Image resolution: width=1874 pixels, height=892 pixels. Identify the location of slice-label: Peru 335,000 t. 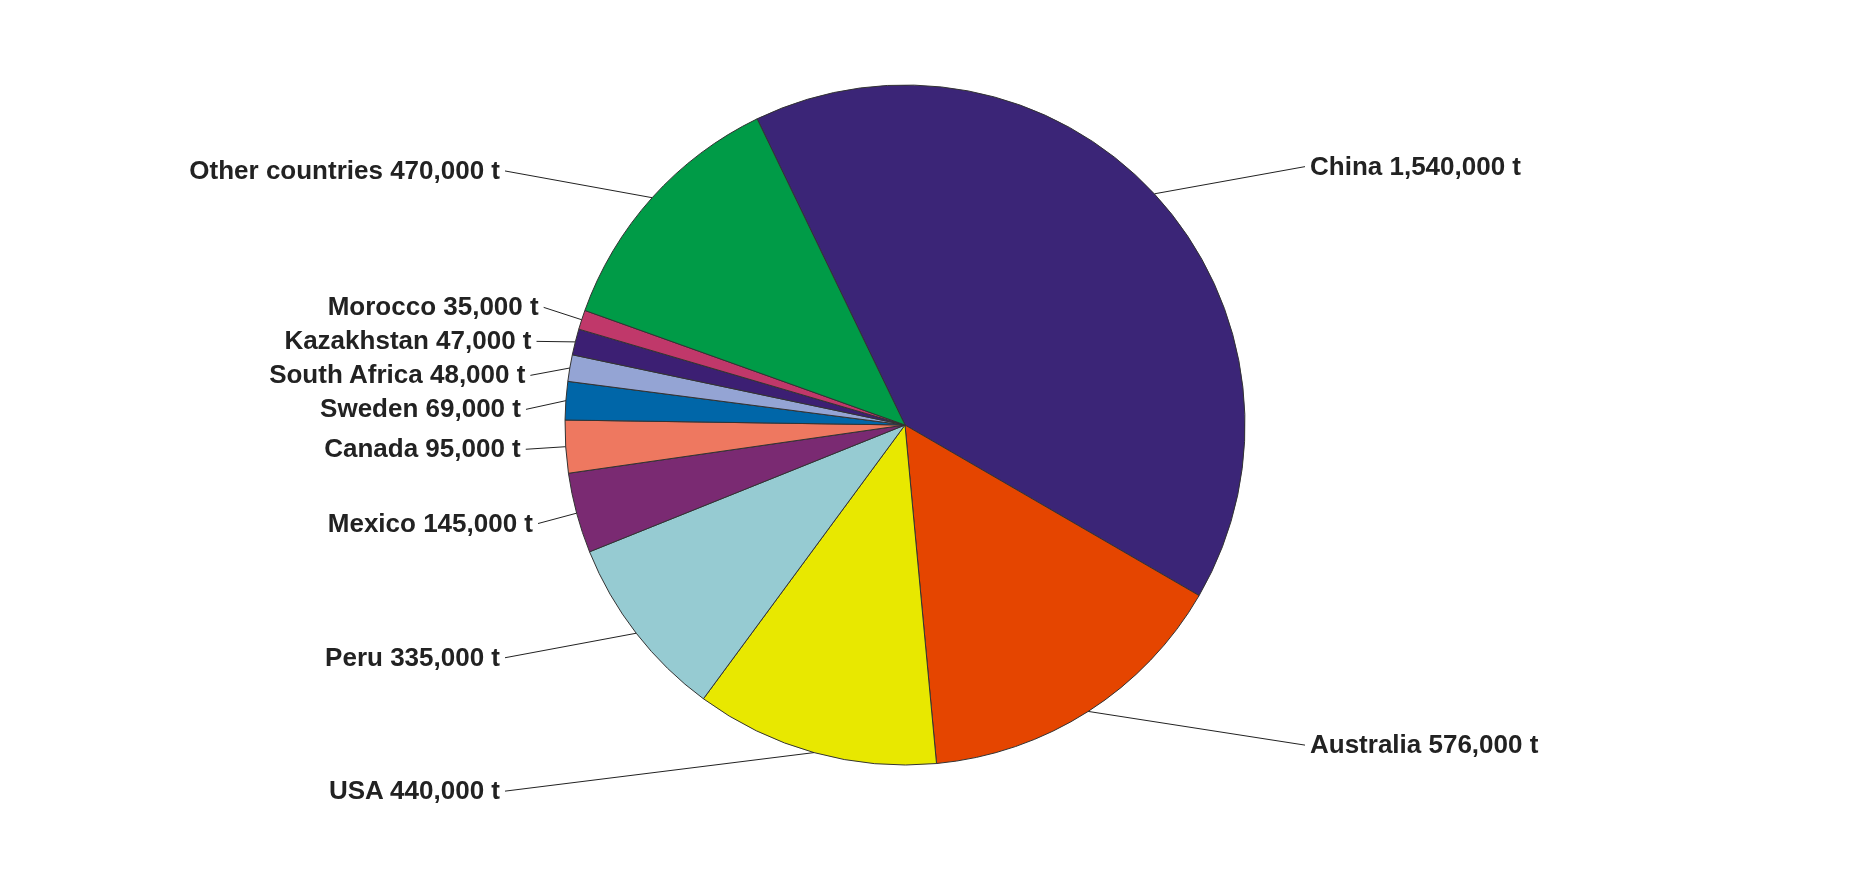
(413, 656).